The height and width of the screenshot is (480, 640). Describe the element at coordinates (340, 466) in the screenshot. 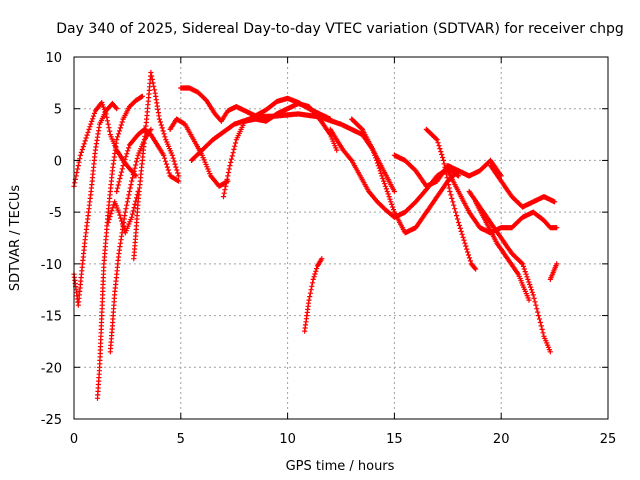

I see `x-axis-label: GPS time / hours` at that location.